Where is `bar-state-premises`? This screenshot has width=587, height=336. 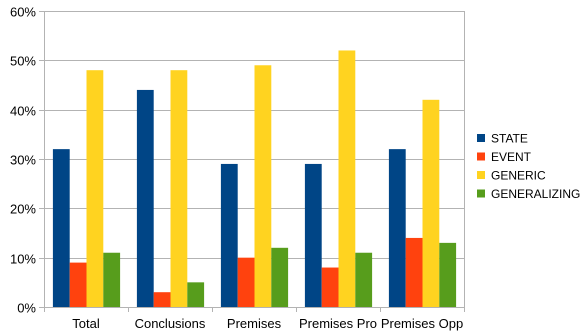
bar-state-premises is located at coordinates (229, 235).